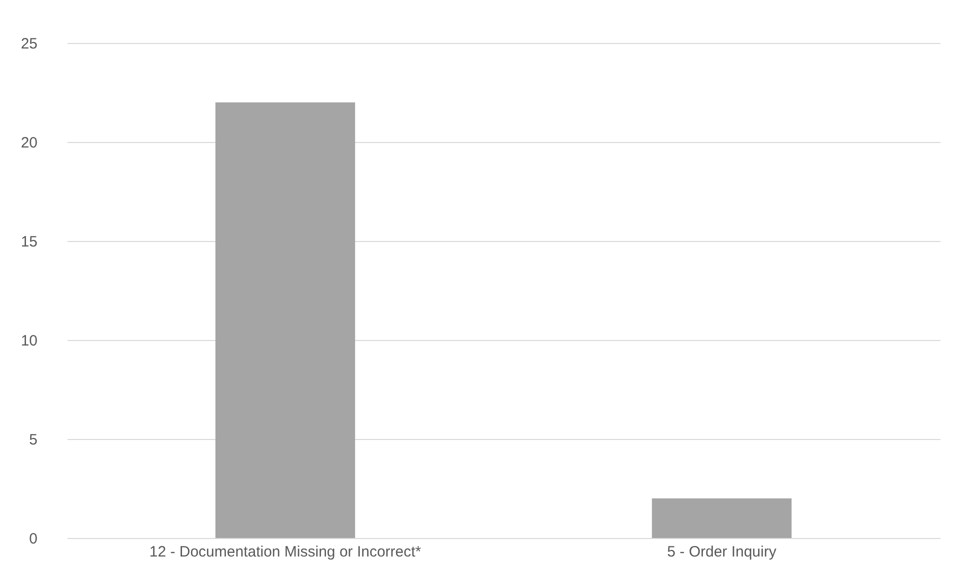 This screenshot has width=953, height=581. Describe the element at coordinates (29, 44) in the screenshot. I see `y-tick-label: 25` at that location.